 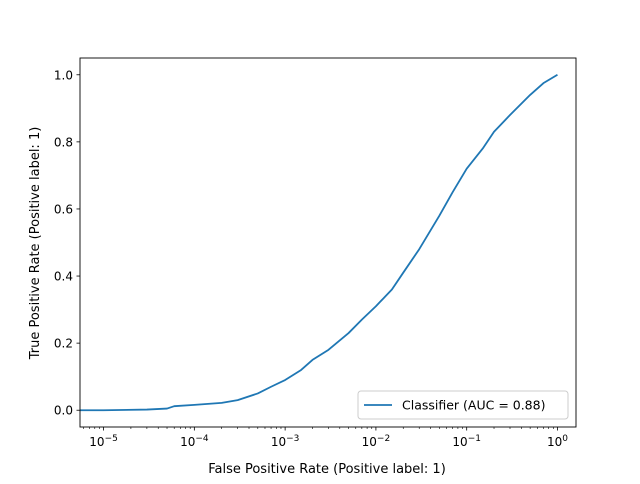 I want to click on y-tick-label-0: 0.0, so click(x=63, y=411).